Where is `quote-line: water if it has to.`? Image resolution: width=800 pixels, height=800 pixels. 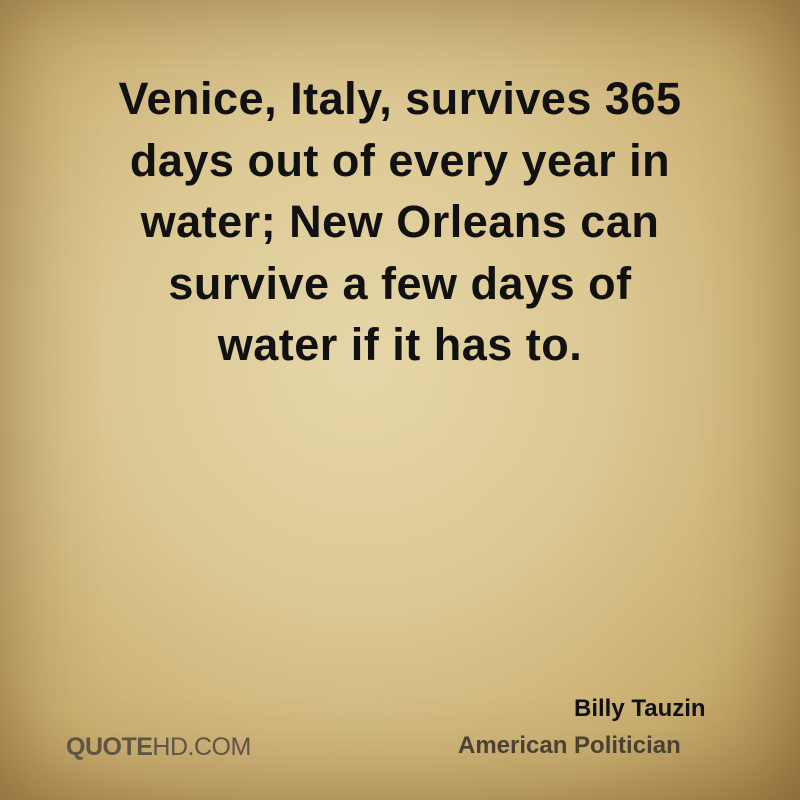 quote-line: water if it has to. is located at coordinates (400, 344).